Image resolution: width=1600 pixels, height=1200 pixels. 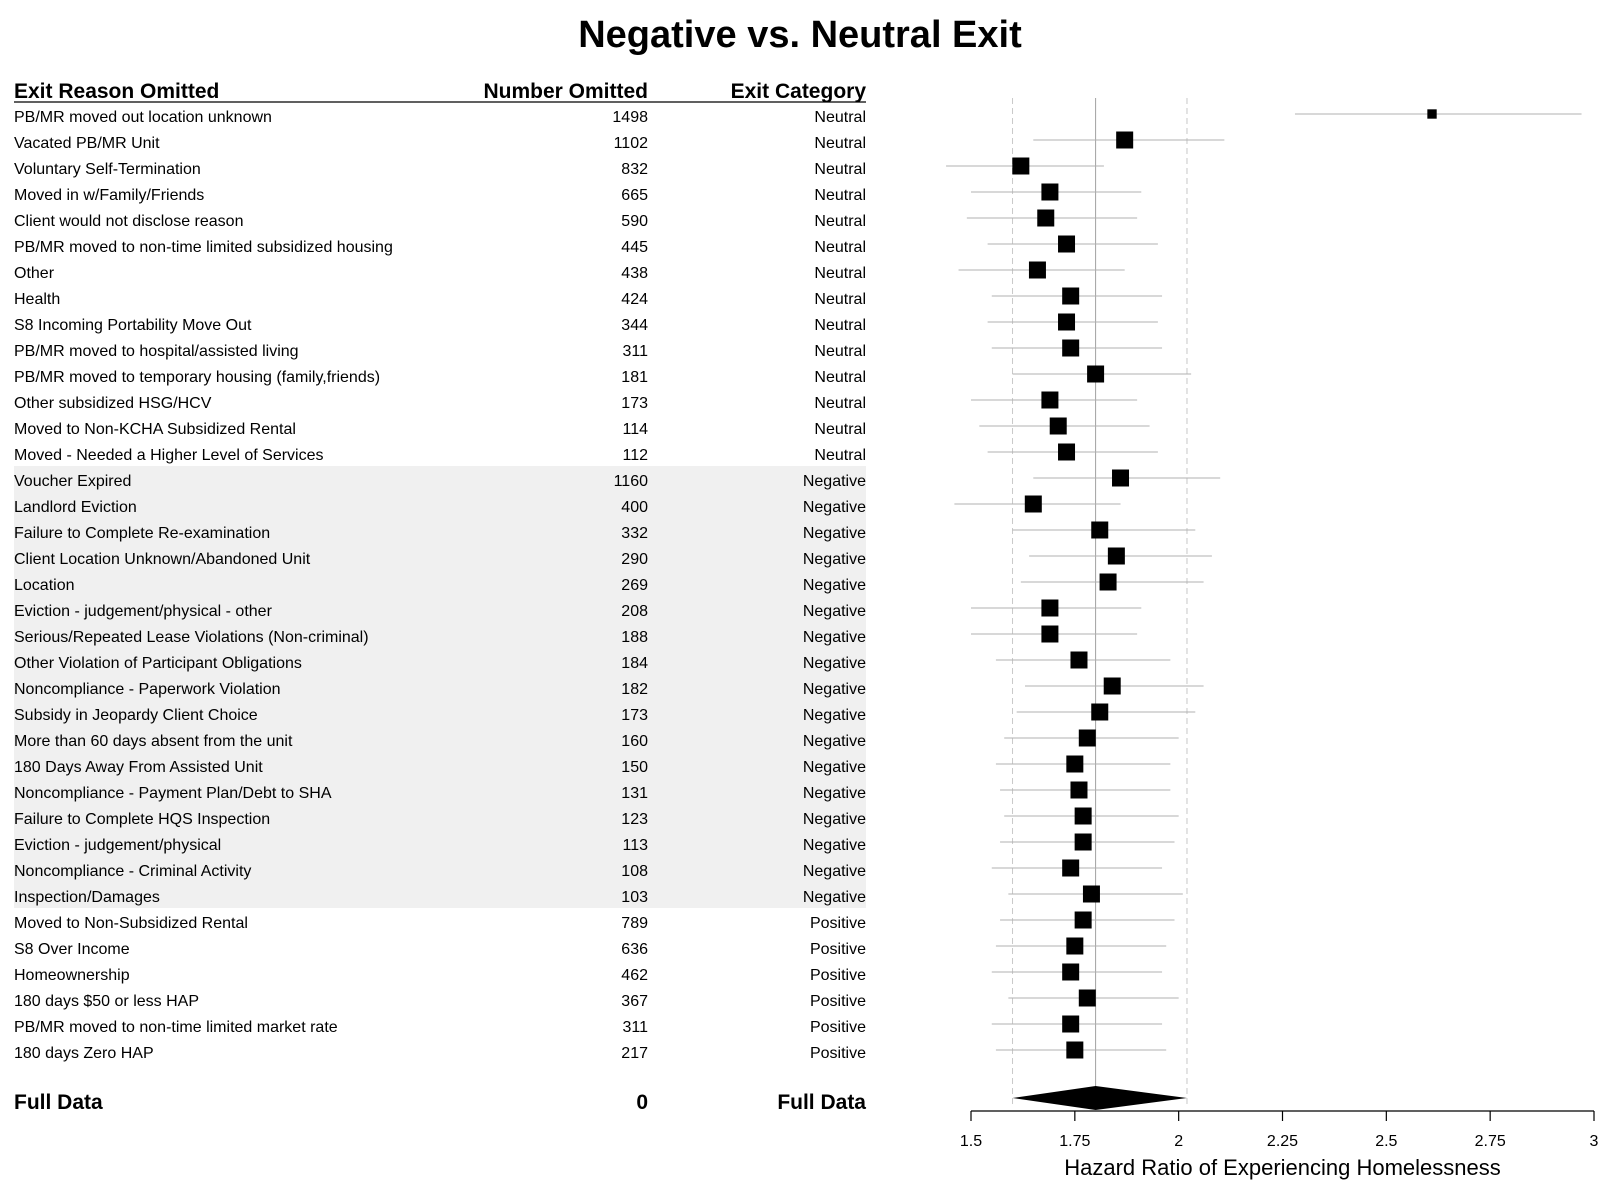 I want to click on row-number: 311, so click(x=635, y=351).